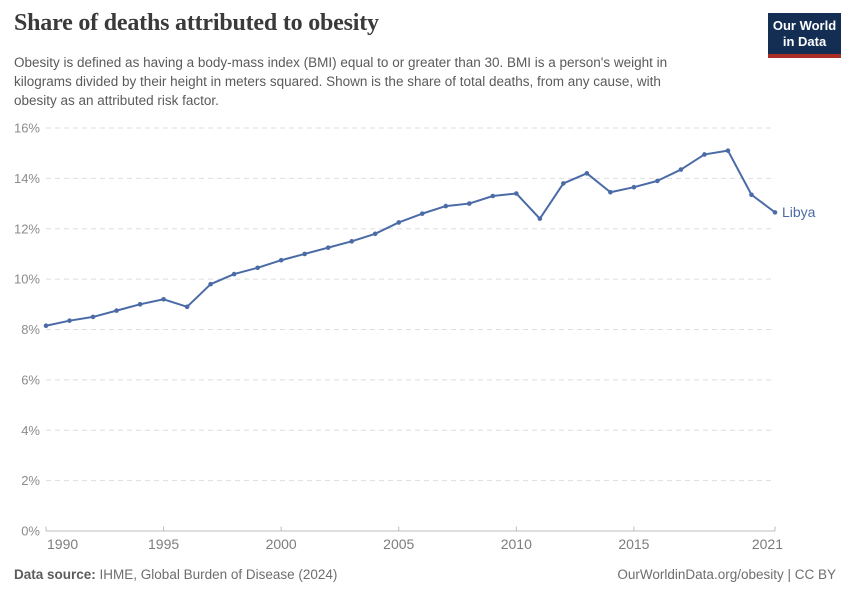 This screenshot has height=600, width=850. I want to click on x-axis-tick-label: 2015, so click(633, 544).